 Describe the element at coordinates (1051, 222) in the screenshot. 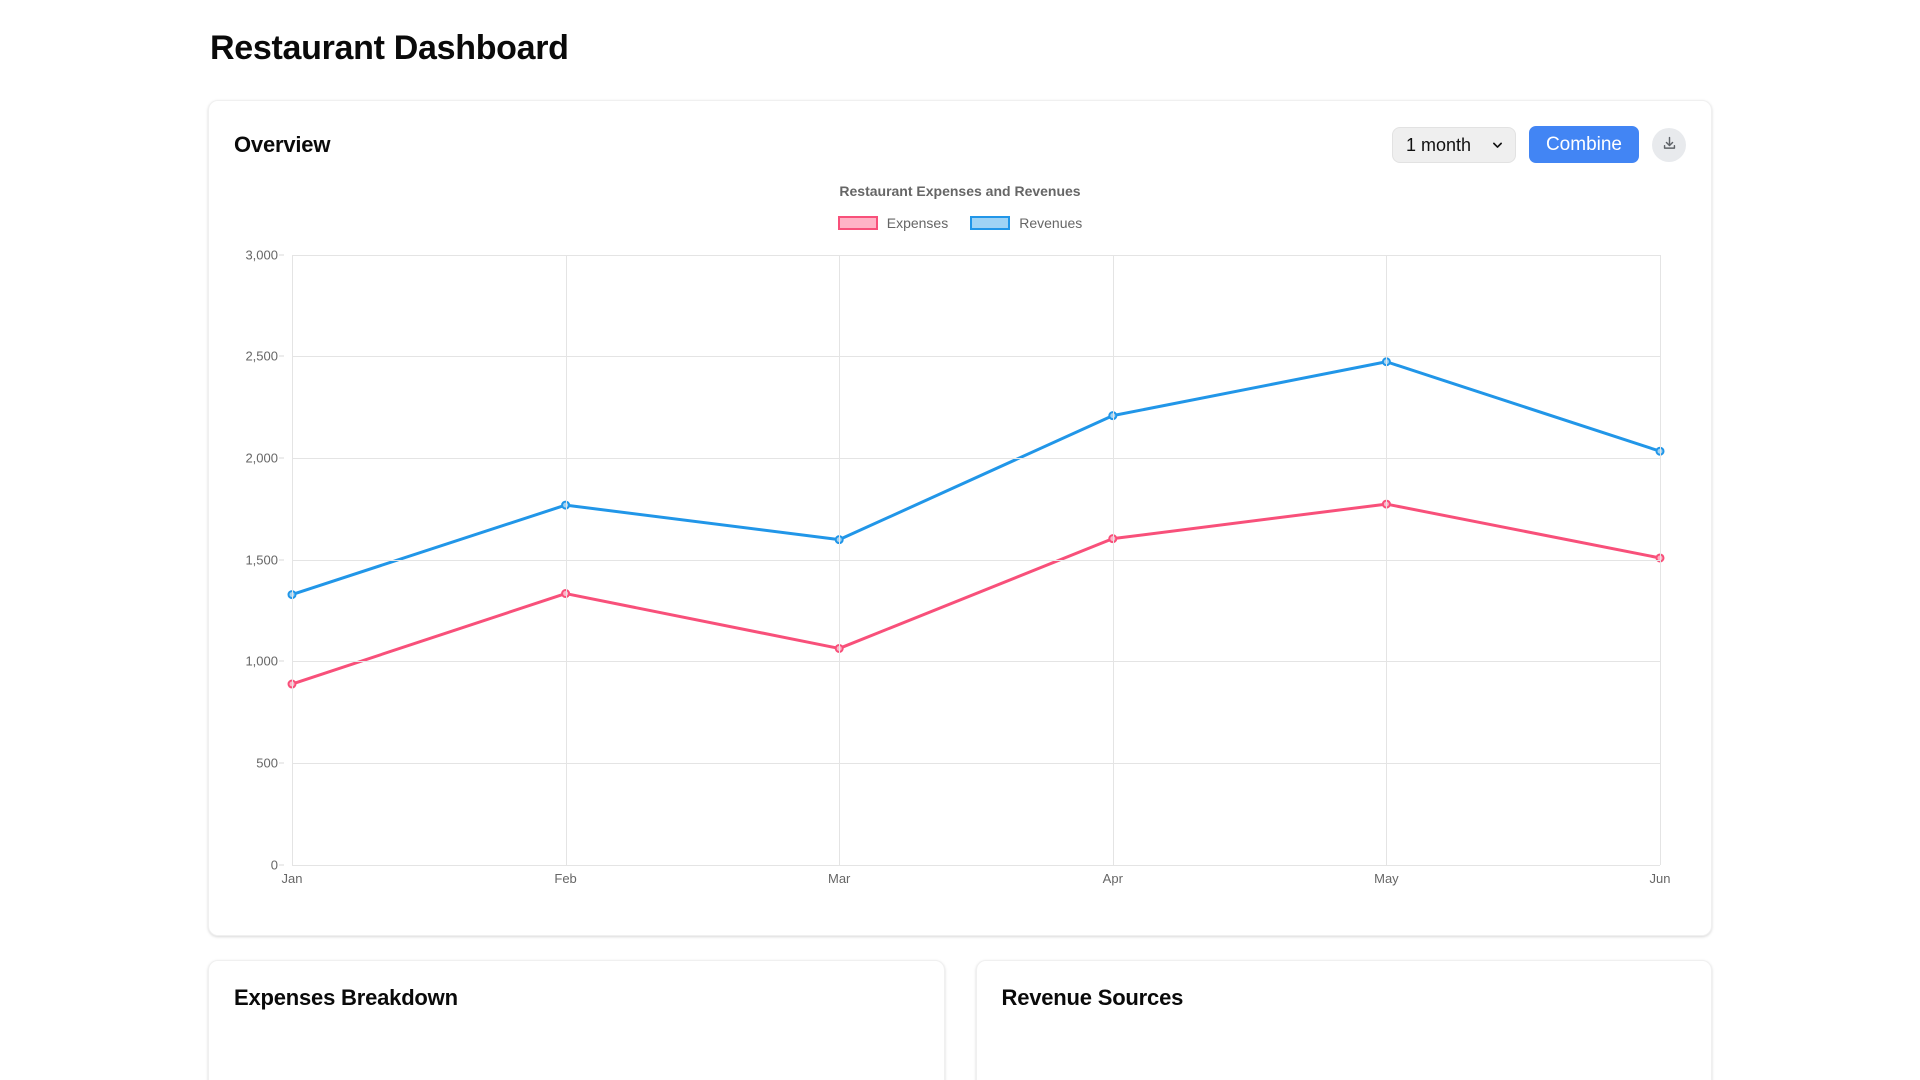

I see `legend-label: Revenues` at that location.